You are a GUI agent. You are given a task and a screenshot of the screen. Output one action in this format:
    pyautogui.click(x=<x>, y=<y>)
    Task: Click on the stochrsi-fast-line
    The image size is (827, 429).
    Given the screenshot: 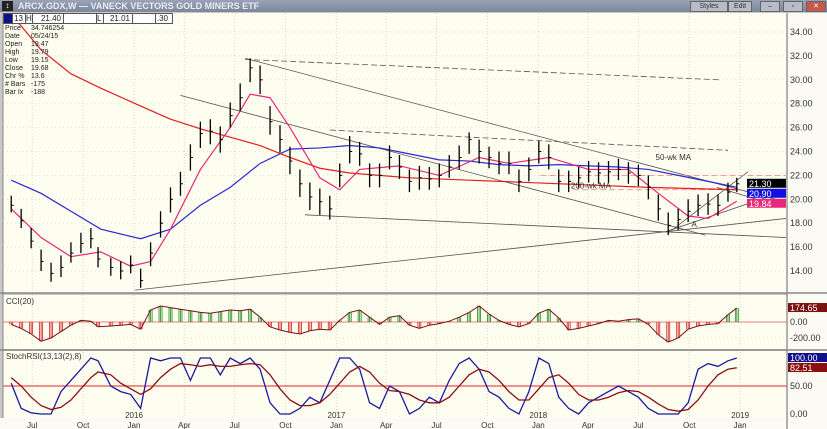 What is the action you would take?
    pyautogui.click(x=374, y=386)
    